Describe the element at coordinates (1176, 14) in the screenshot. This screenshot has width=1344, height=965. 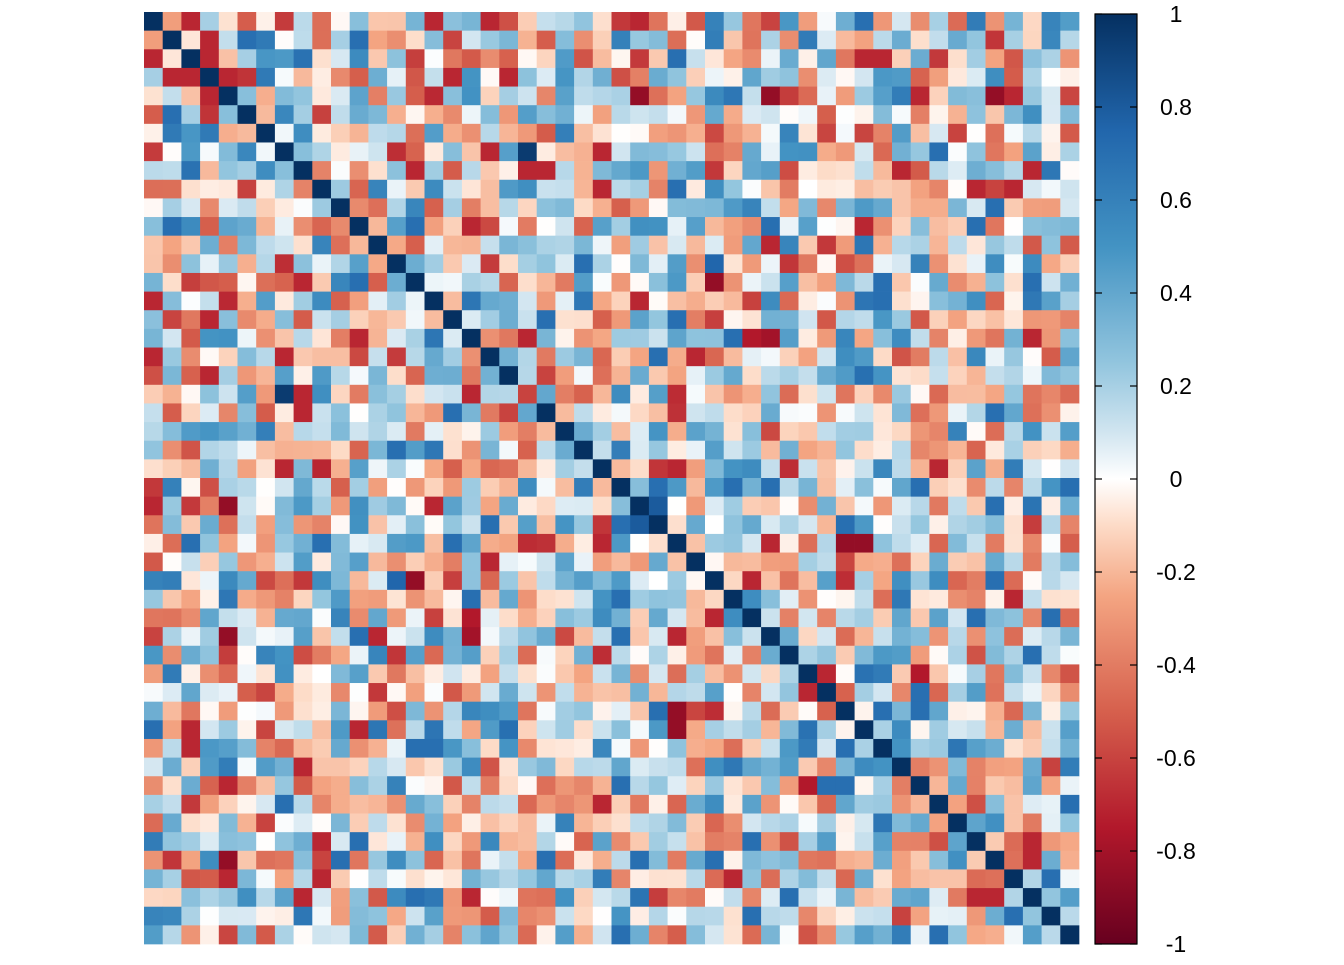
I see `colorbar-tick-label: 1` at that location.